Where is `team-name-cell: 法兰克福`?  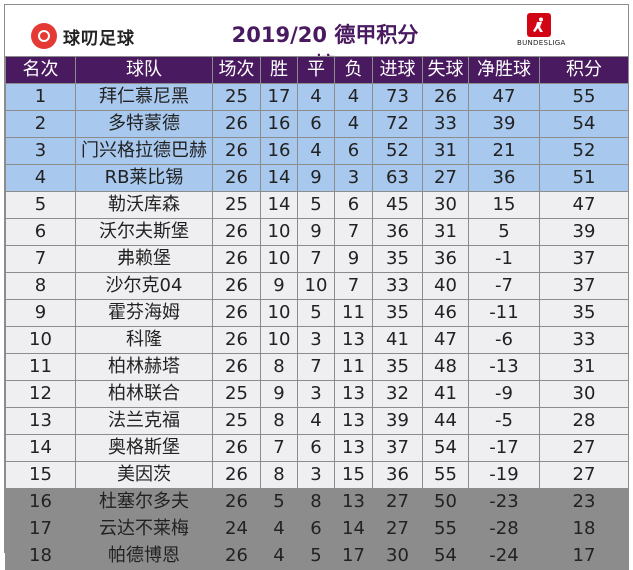
team-name-cell: 法兰克福 is located at coordinates (144, 421).